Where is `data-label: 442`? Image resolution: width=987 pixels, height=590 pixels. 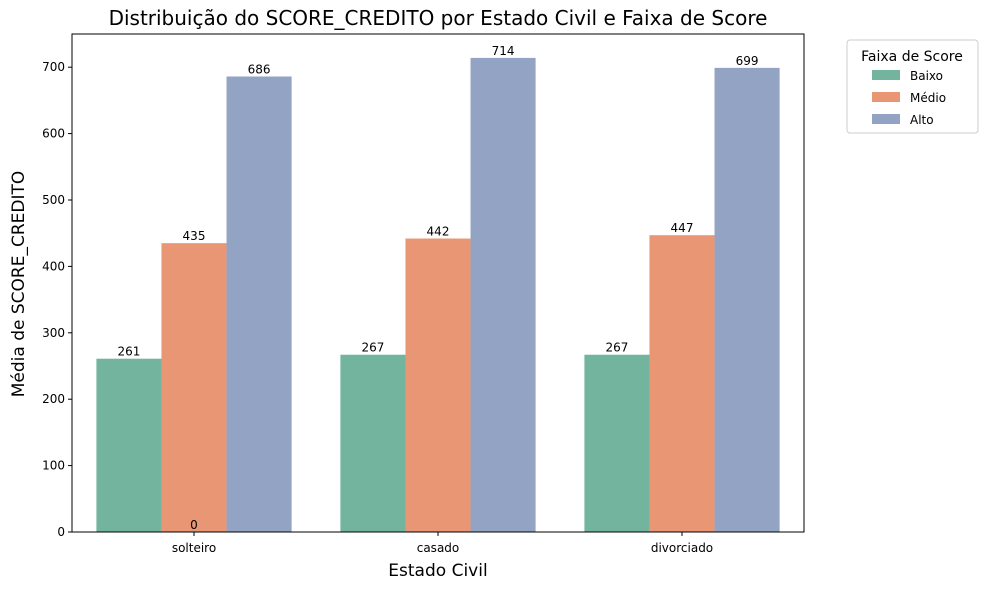 data-label: 442 is located at coordinates (438, 232).